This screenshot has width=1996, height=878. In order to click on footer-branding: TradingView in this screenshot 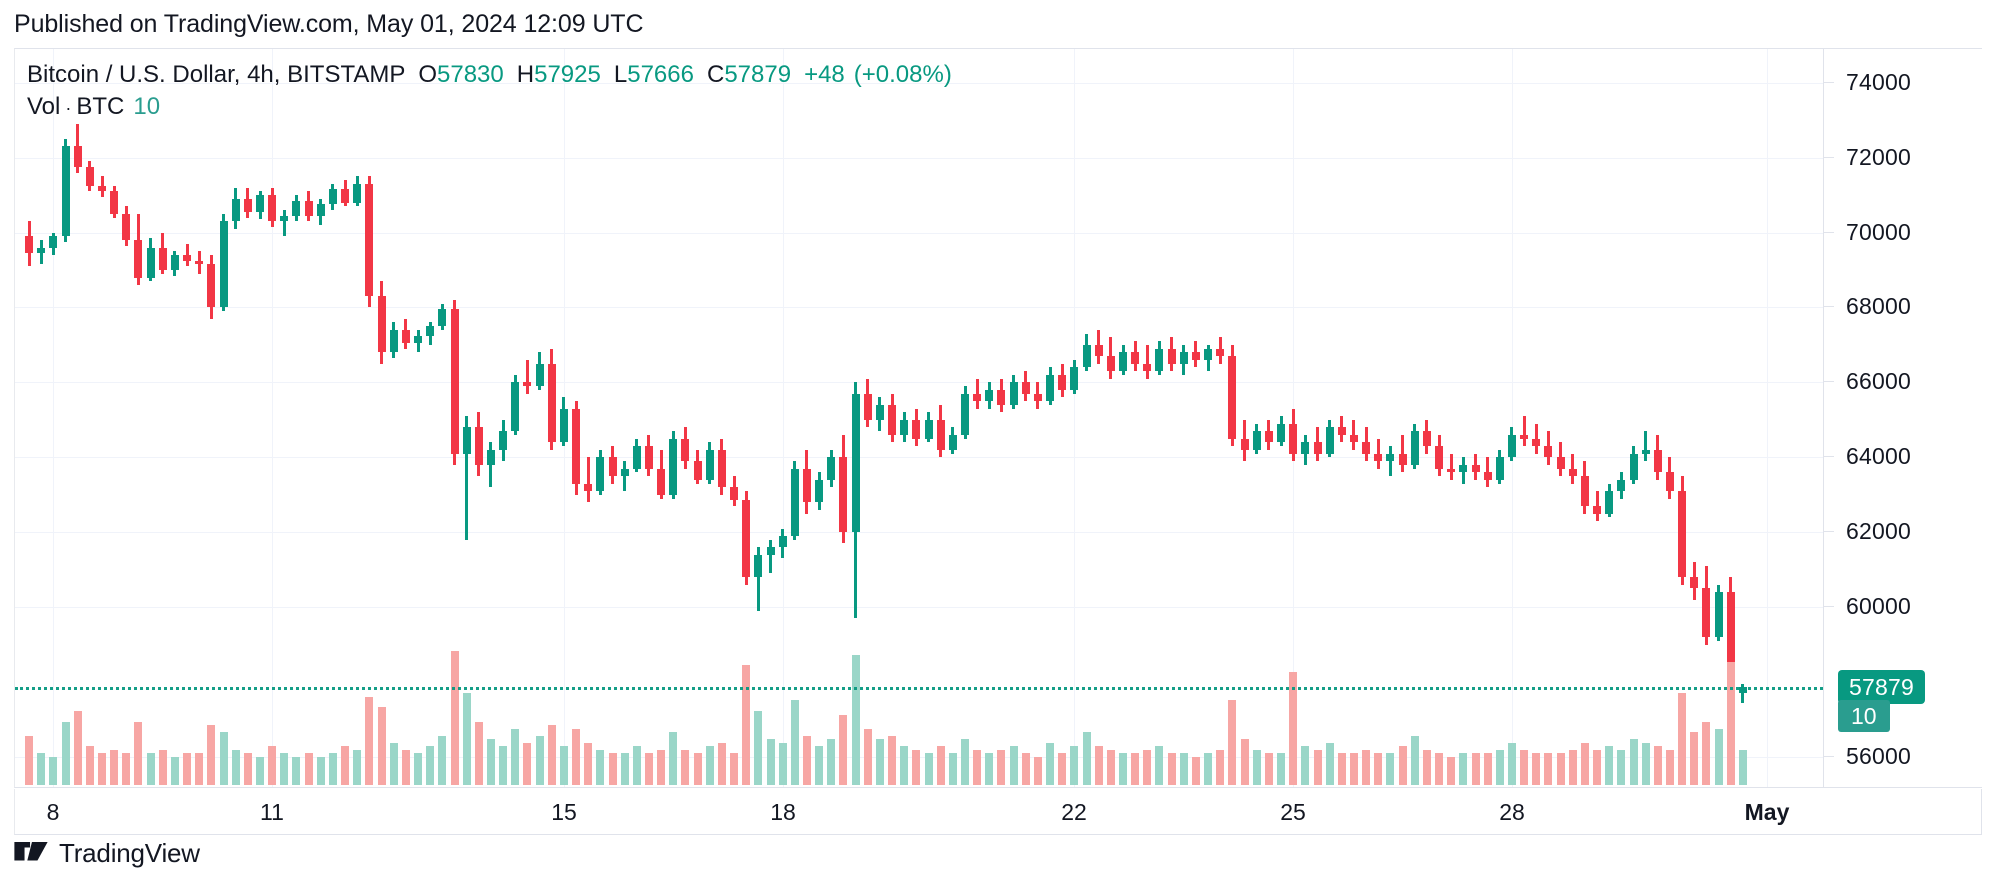, I will do `click(107, 853)`.